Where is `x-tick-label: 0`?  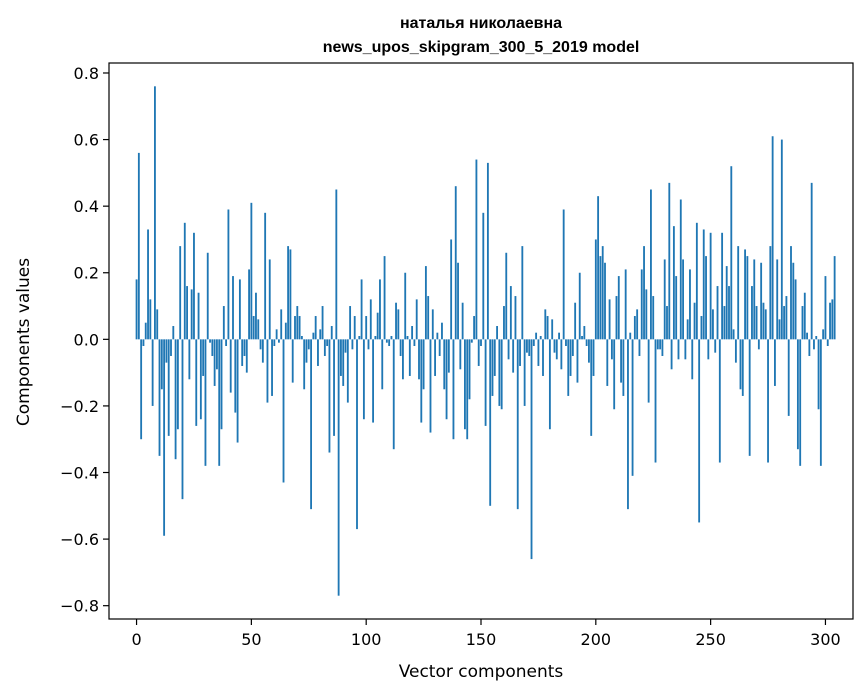
x-tick-label: 0 is located at coordinates (136, 639).